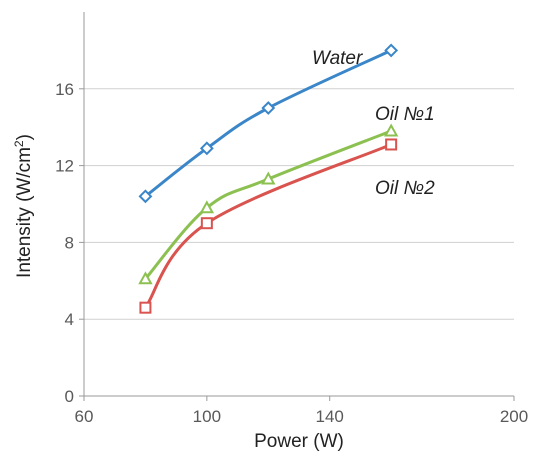  I want to click on x-tick-label-200: 200, so click(514, 416).